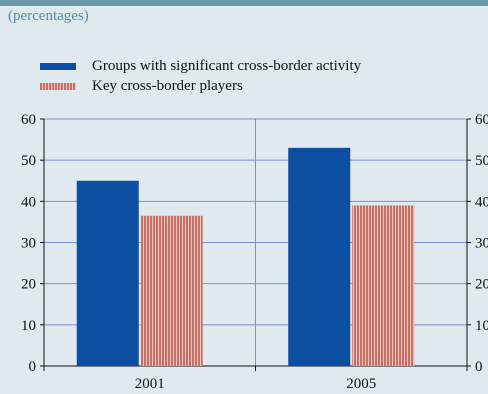  Describe the element at coordinates (28, 285) in the screenshot. I see `y-tick-label-left-20: 20` at that location.